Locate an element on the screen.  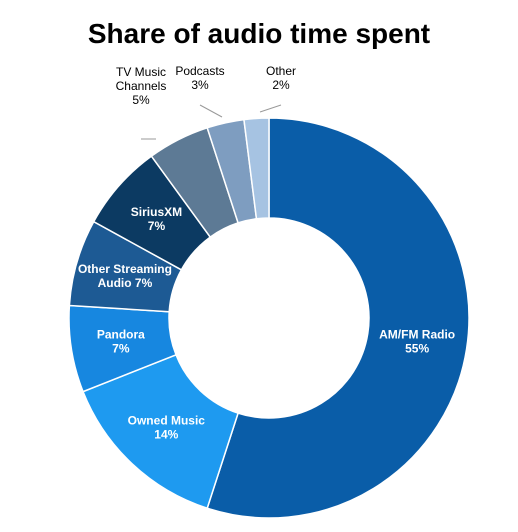
leader-line-podcasts is located at coordinates (211, 111).